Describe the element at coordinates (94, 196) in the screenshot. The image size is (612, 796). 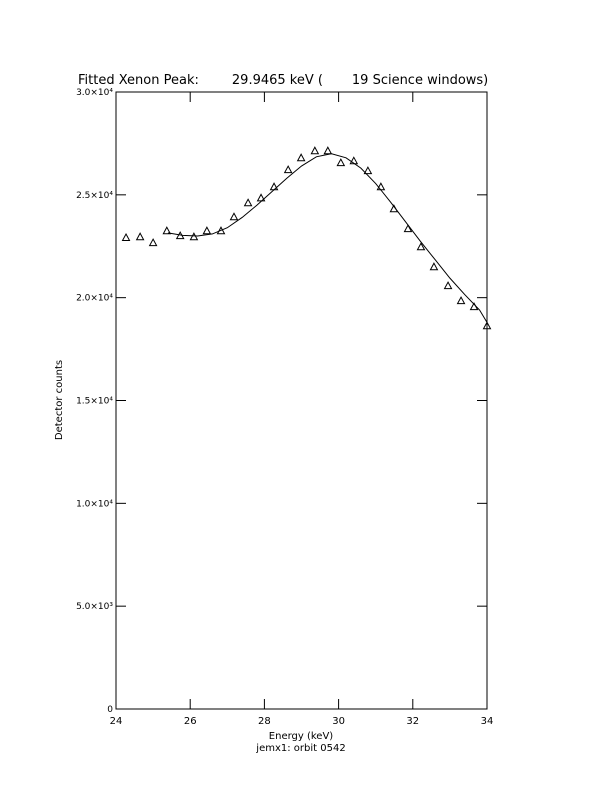
I see `y-tick-label: 2.5×10⁴` at that location.